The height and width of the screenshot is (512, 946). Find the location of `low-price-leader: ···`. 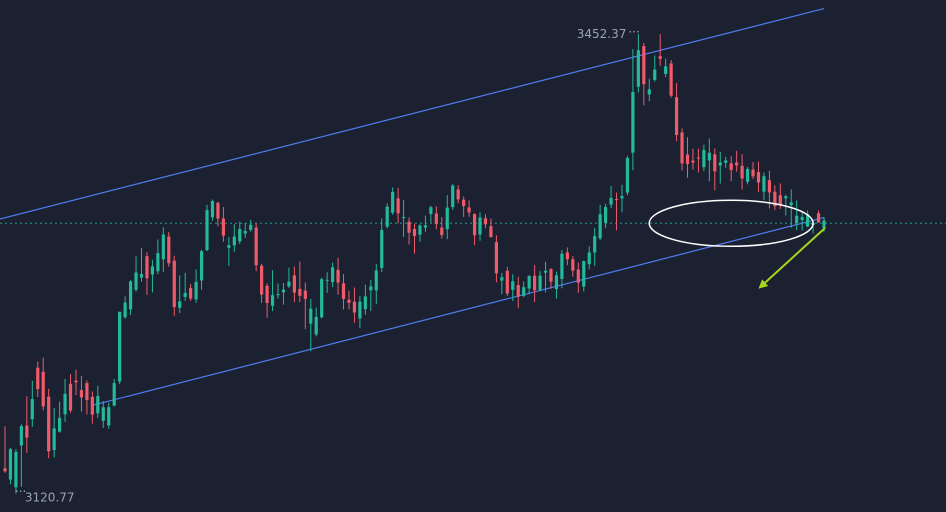

low-price-leader: ··· is located at coordinates (20, 492).